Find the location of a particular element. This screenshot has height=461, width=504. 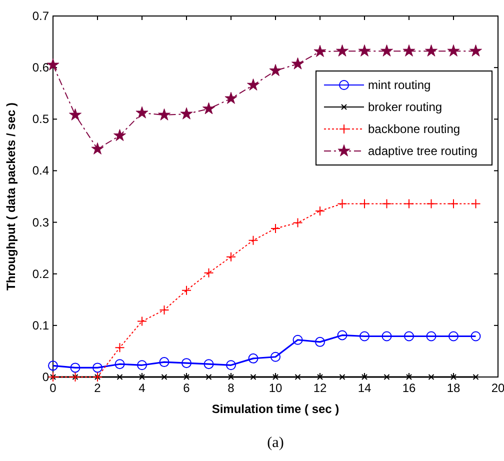

x-axis-title: Simulation time ( sec ) is located at coordinates (276, 409).